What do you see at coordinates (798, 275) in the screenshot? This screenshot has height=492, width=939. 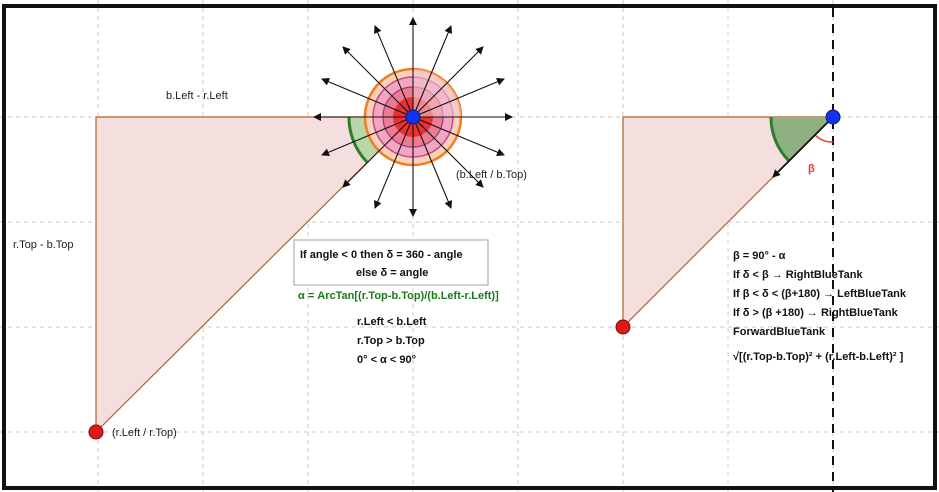 I see `rule-2: If δ < β → RightBlueTank` at bounding box center [798, 275].